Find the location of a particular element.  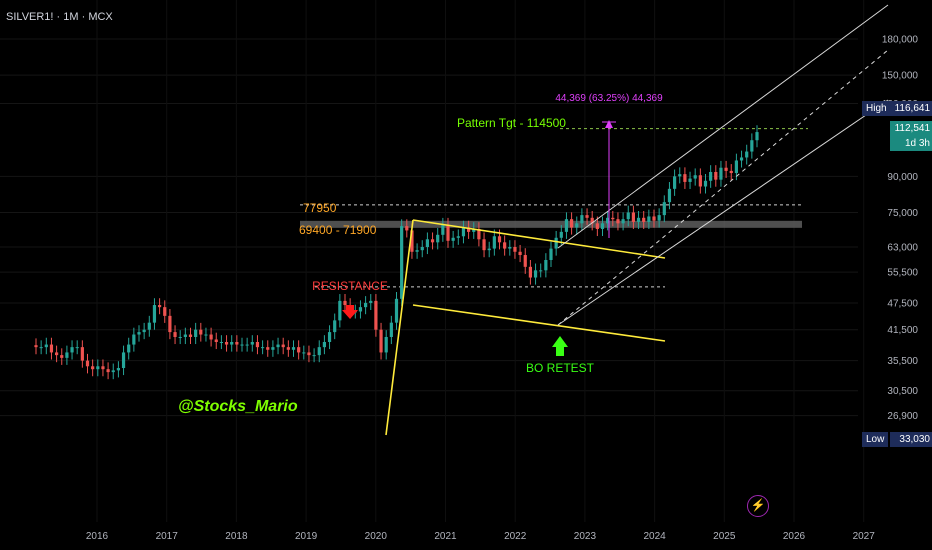

time-tick-label: 2017 is located at coordinates (167, 536).